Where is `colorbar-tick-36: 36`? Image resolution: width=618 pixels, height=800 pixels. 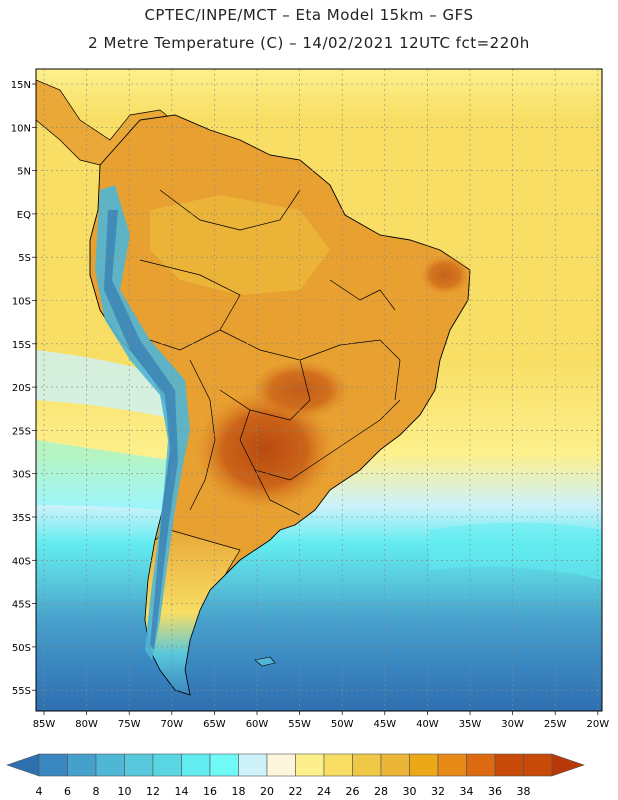 colorbar-tick-36: 36 is located at coordinates (495, 791).